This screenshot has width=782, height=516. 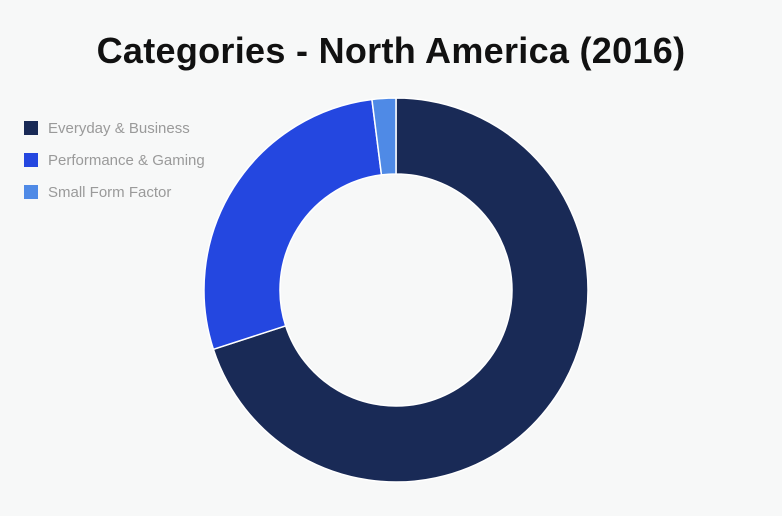 I want to click on donut-slice-performance-gaming, so click(x=293, y=224).